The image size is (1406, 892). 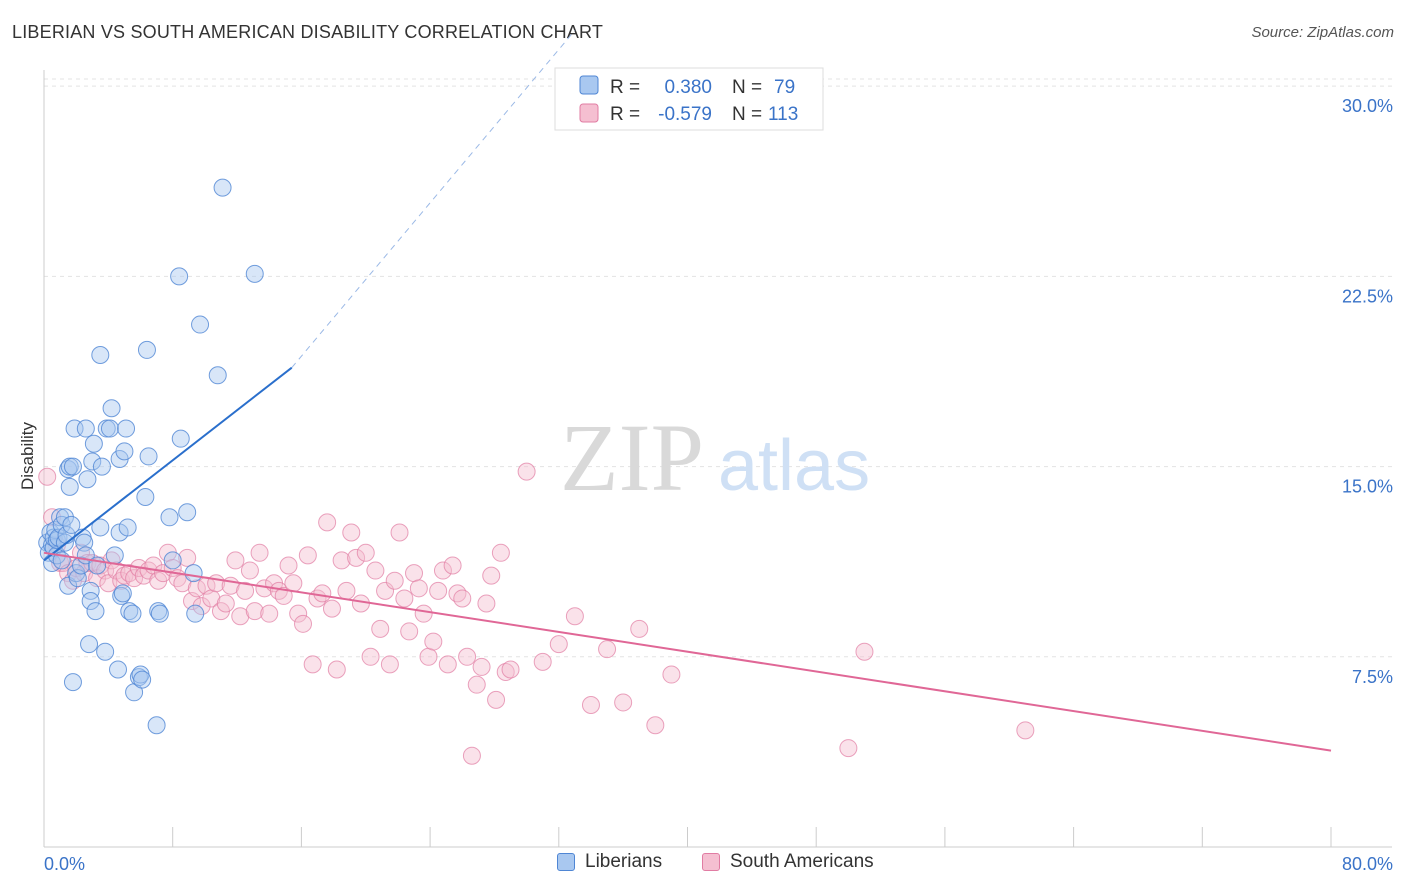 What do you see at coordinates (749, 114) in the screenshot?
I see `legend-n-label-2: N =` at bounding box center [749, 114].